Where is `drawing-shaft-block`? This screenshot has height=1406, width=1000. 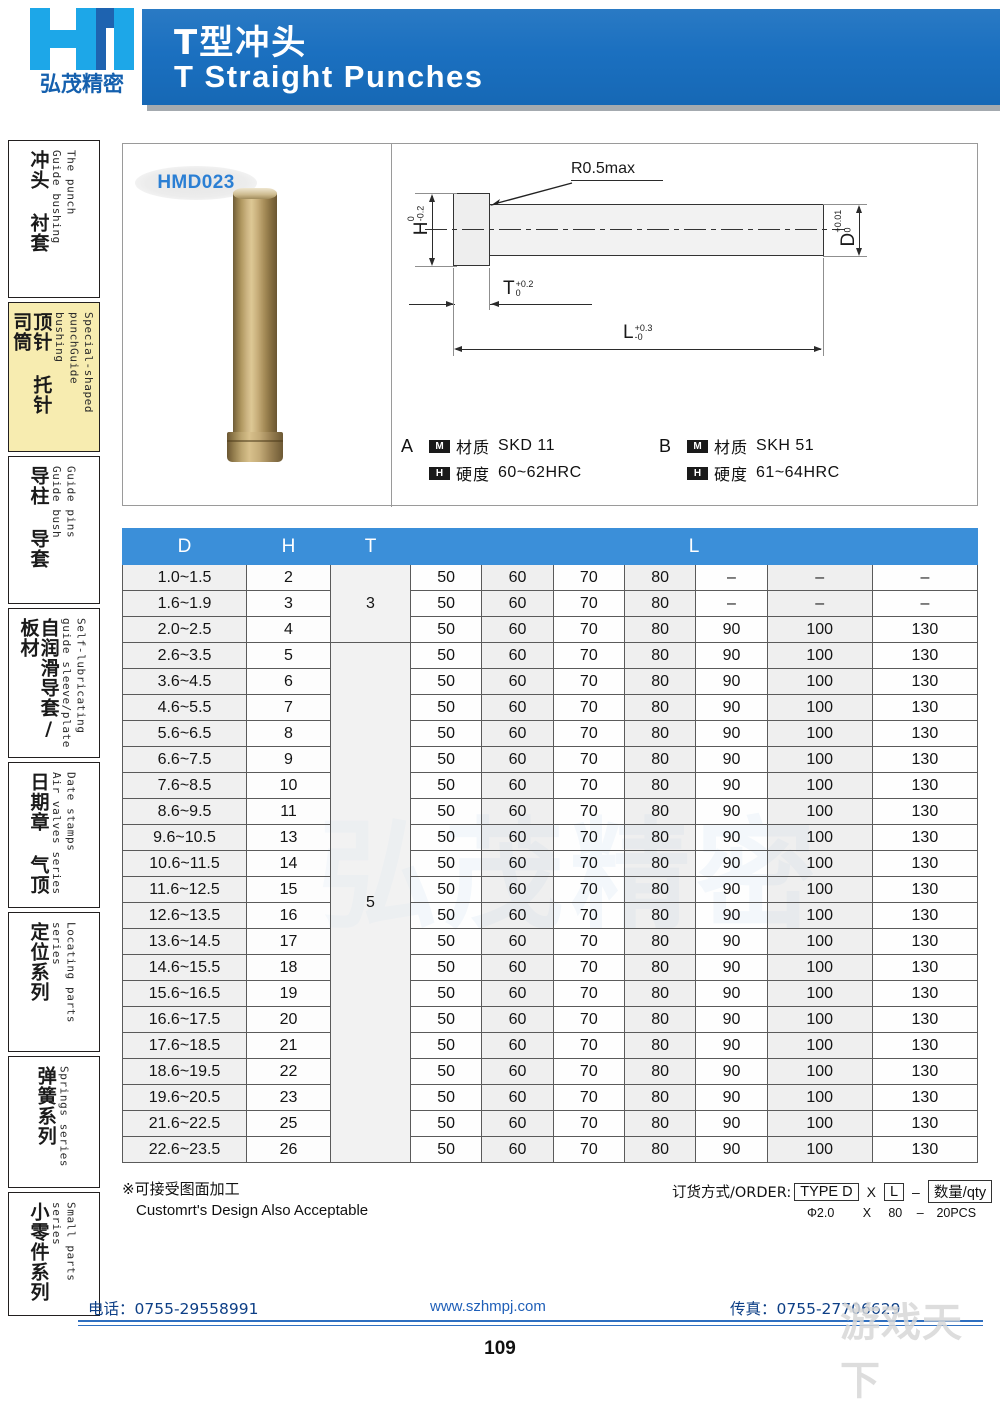 drawing-shaft-block is located at coordinates (656, 230).